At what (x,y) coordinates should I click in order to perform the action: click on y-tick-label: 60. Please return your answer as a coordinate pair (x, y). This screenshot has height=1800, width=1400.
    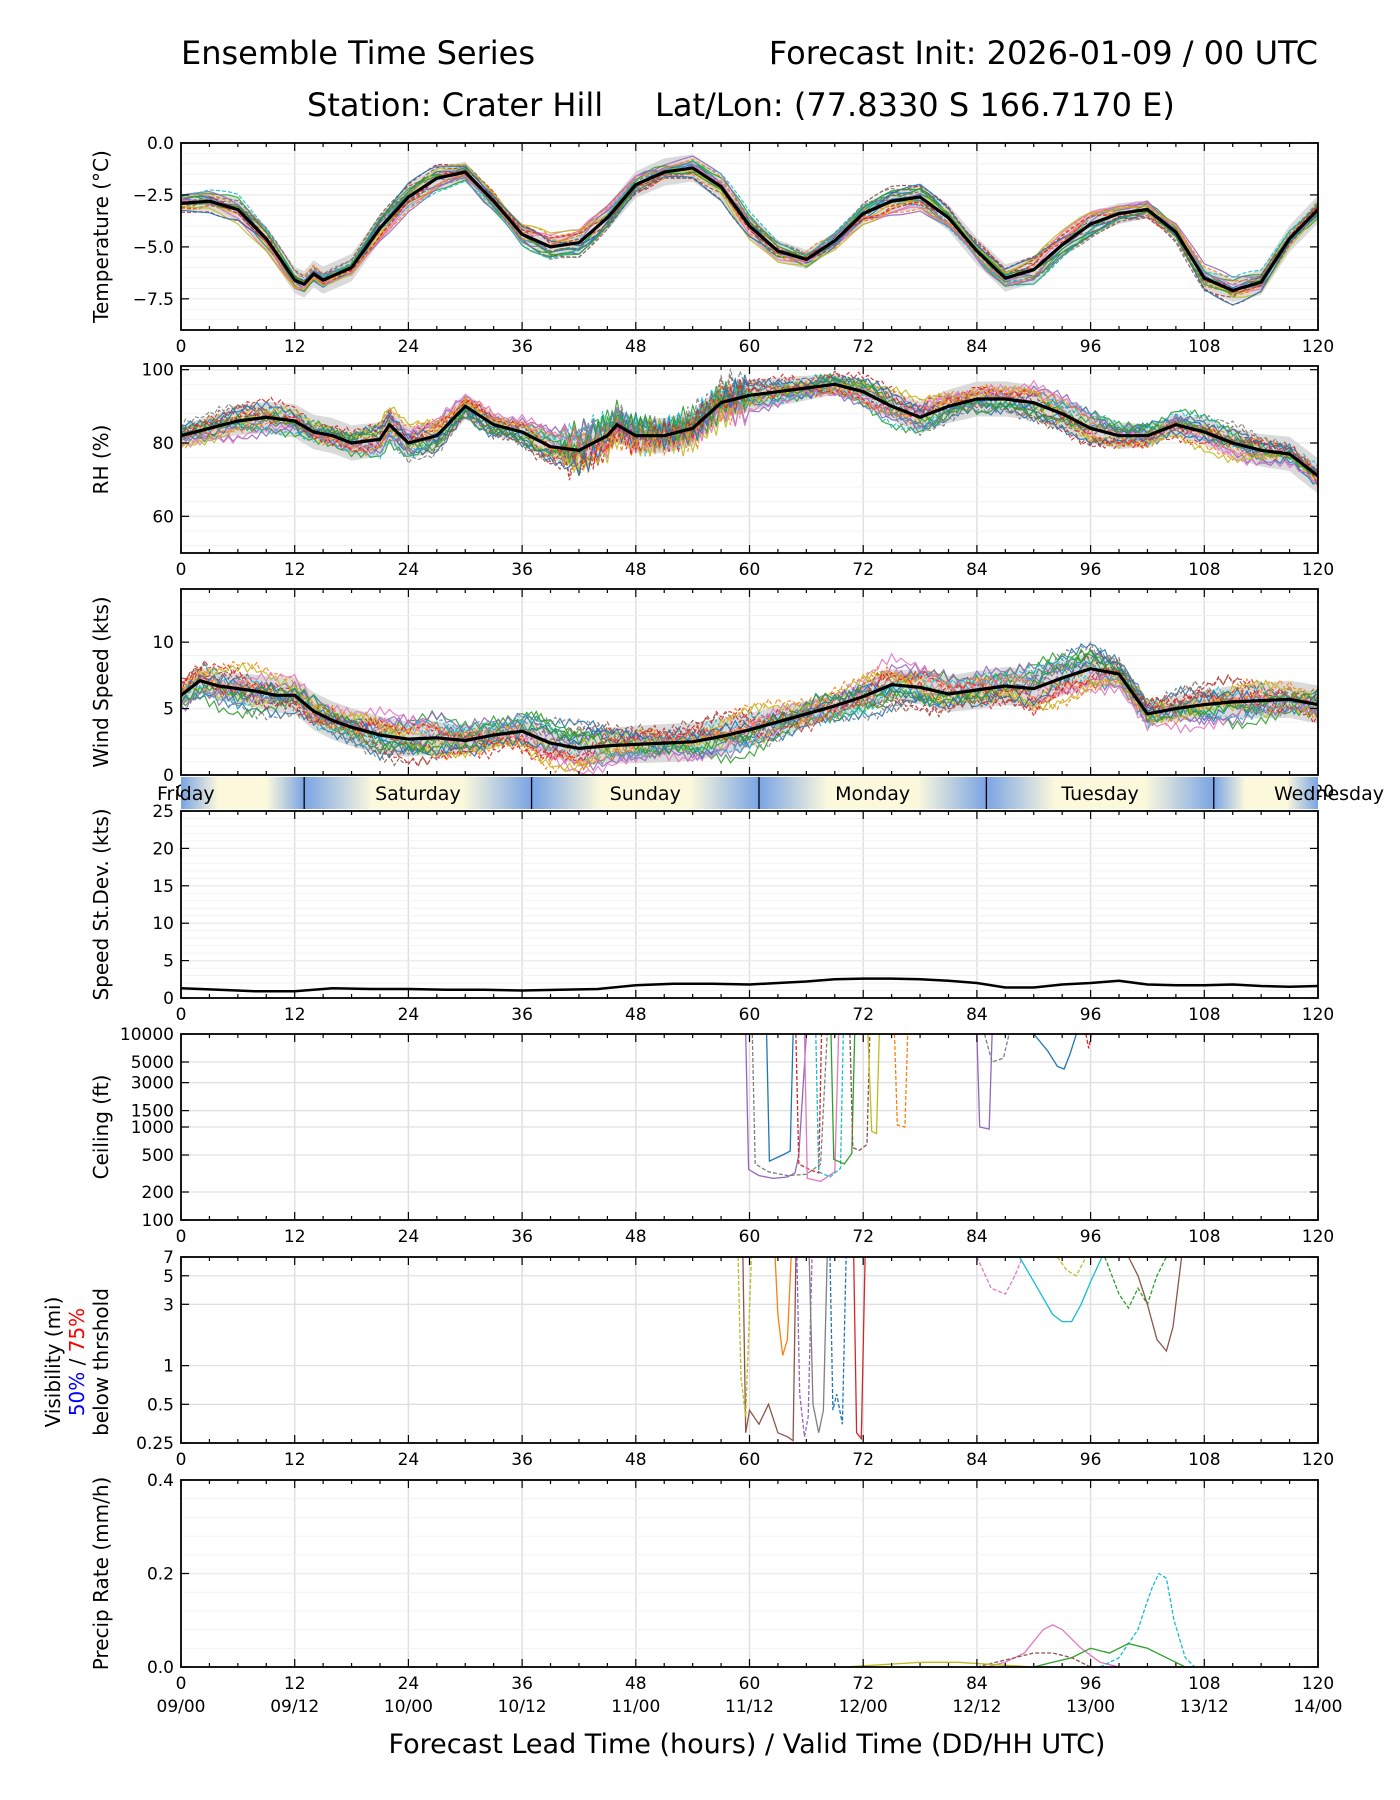
    Looking at the image, I should click on (163, 517).